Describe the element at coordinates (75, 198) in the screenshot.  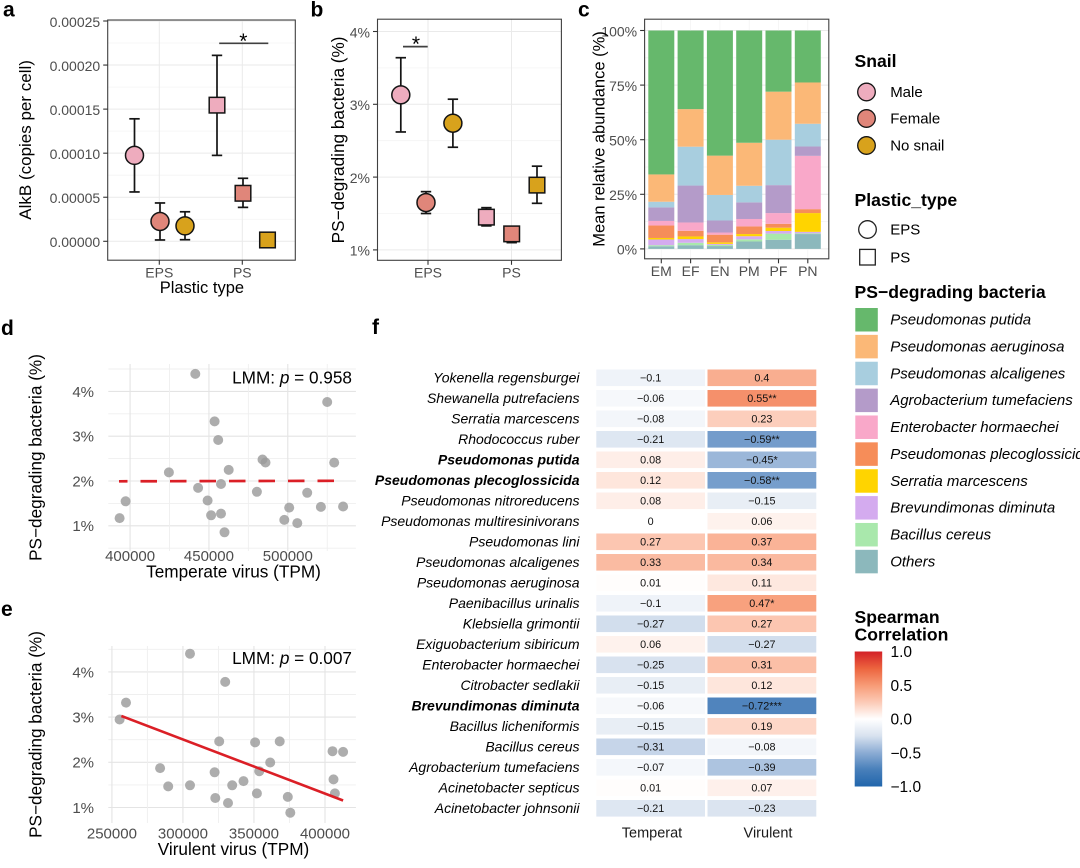
I see `svg-text: 0.00005` at that location.